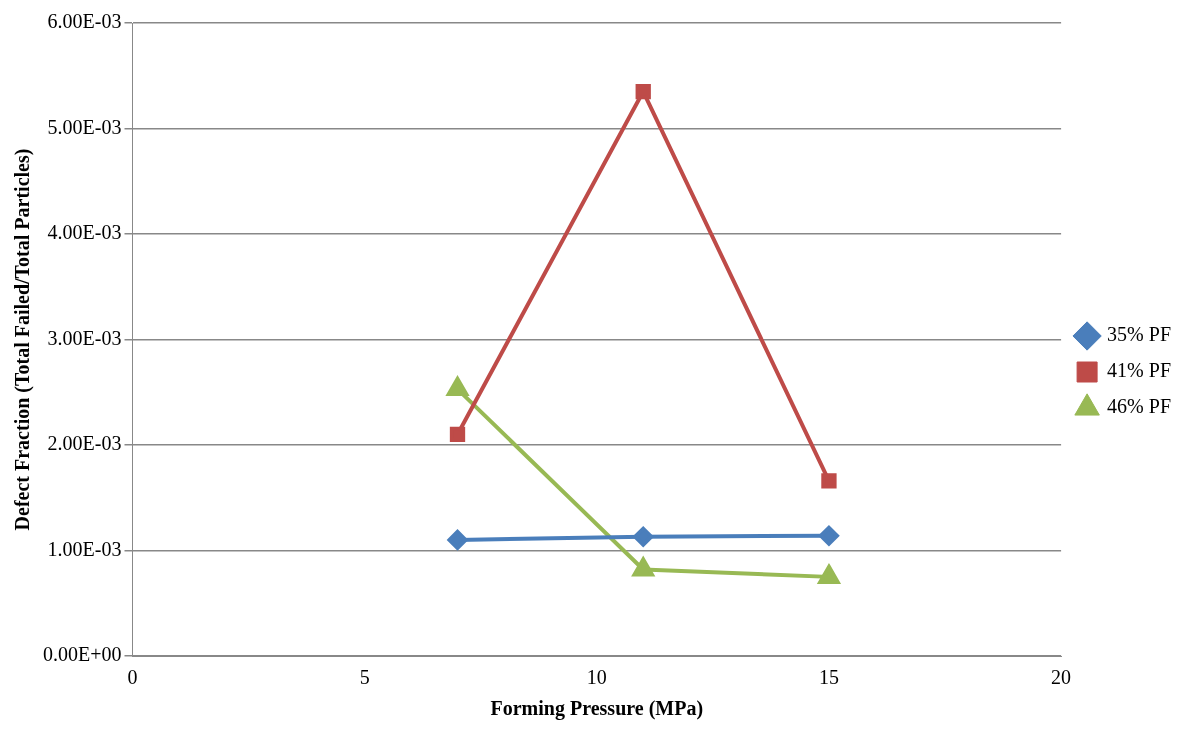  Describe the element at coordinates (84, 21) in the screenshot. I see `y-tick-label: 6.00E-03` at that location.